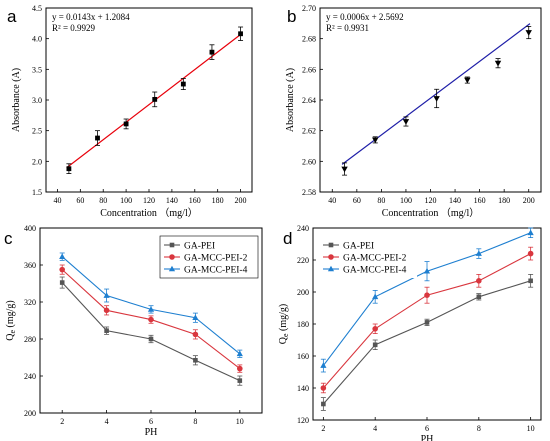  What do you see at coordinates (309, 192) in the screenshot?
I see `y-tick-label: 2.58` at bounding box center [309, 192].